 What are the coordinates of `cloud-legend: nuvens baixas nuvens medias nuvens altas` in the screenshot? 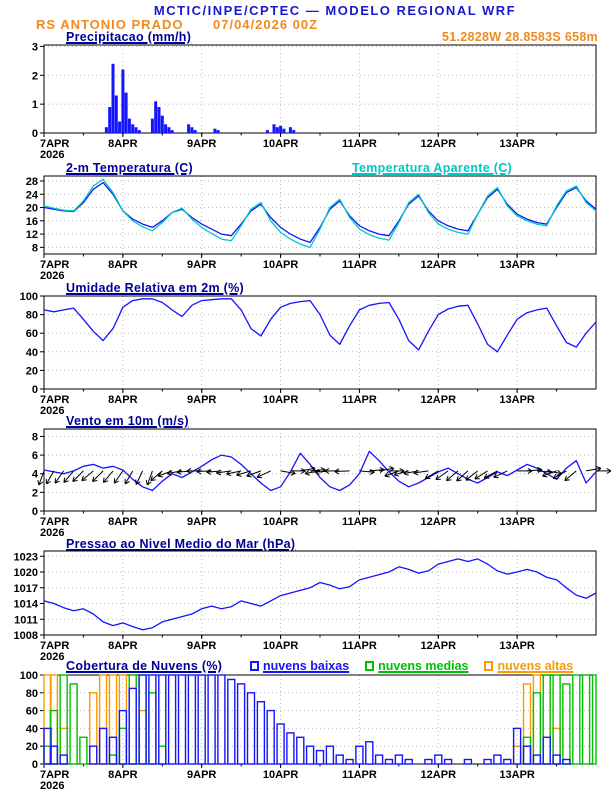 It's located at (411, 666).